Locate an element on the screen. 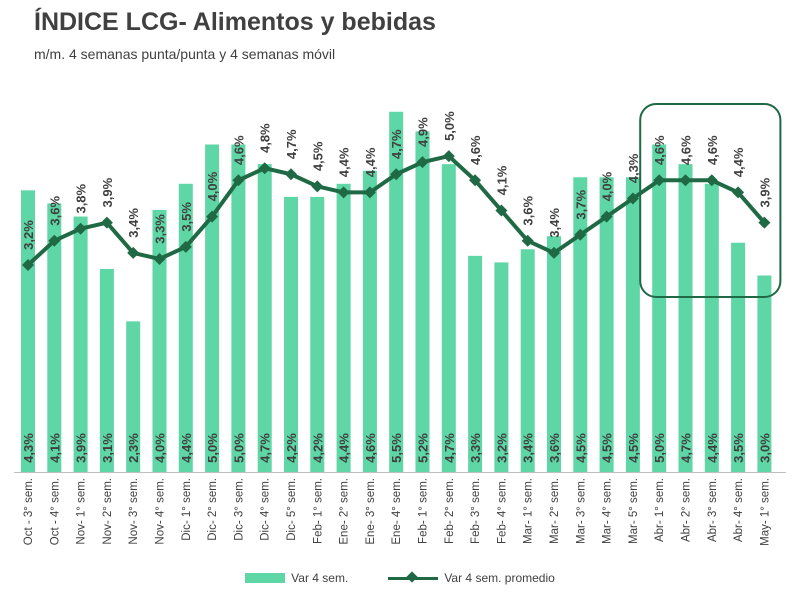  x-tick-label-24: Abr- 1° sem. is located at coordinates (660, 510).